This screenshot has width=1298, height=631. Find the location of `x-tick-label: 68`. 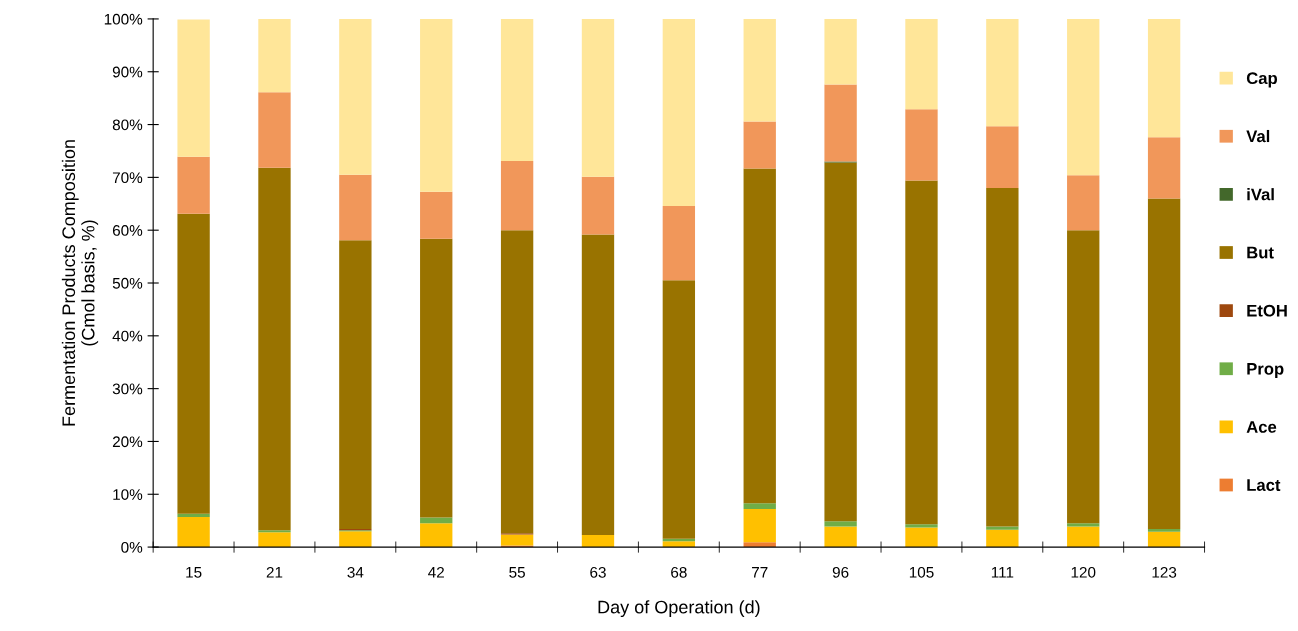

x-tick-label: 68 is located at coordinates (679, 572).